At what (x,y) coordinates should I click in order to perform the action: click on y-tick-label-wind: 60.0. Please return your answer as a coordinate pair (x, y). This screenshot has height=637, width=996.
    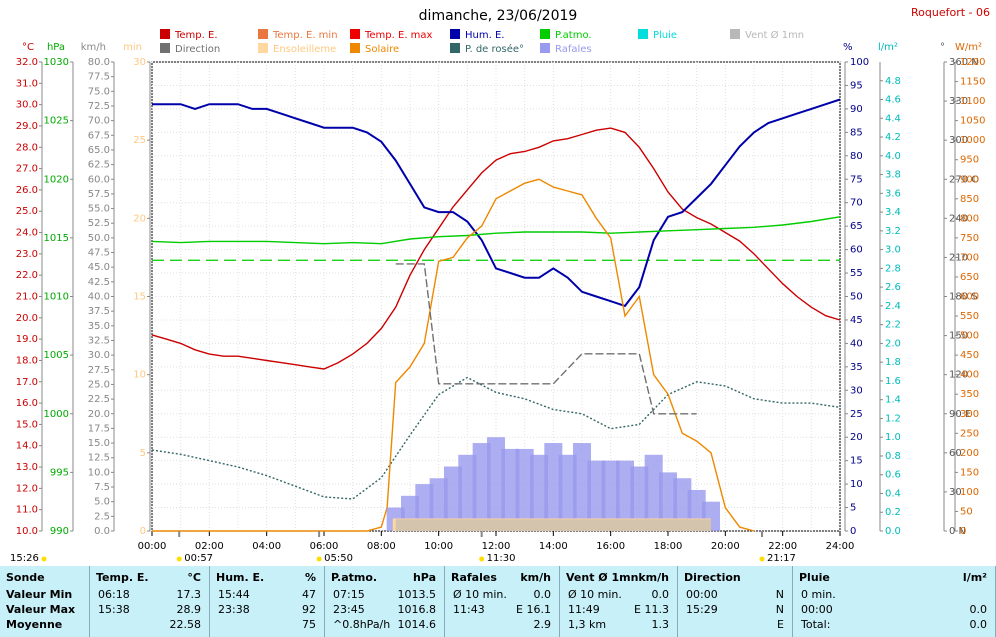
    Looking at the image, I should click on (99, 179).